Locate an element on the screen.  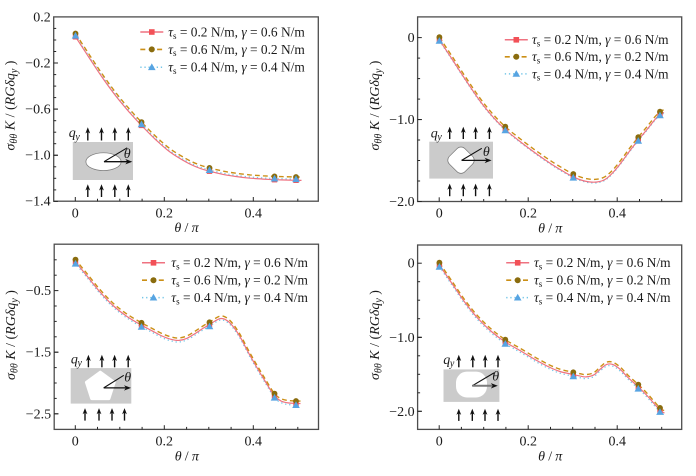
svg-text: −0.5 is located at coordinates (38, 291).